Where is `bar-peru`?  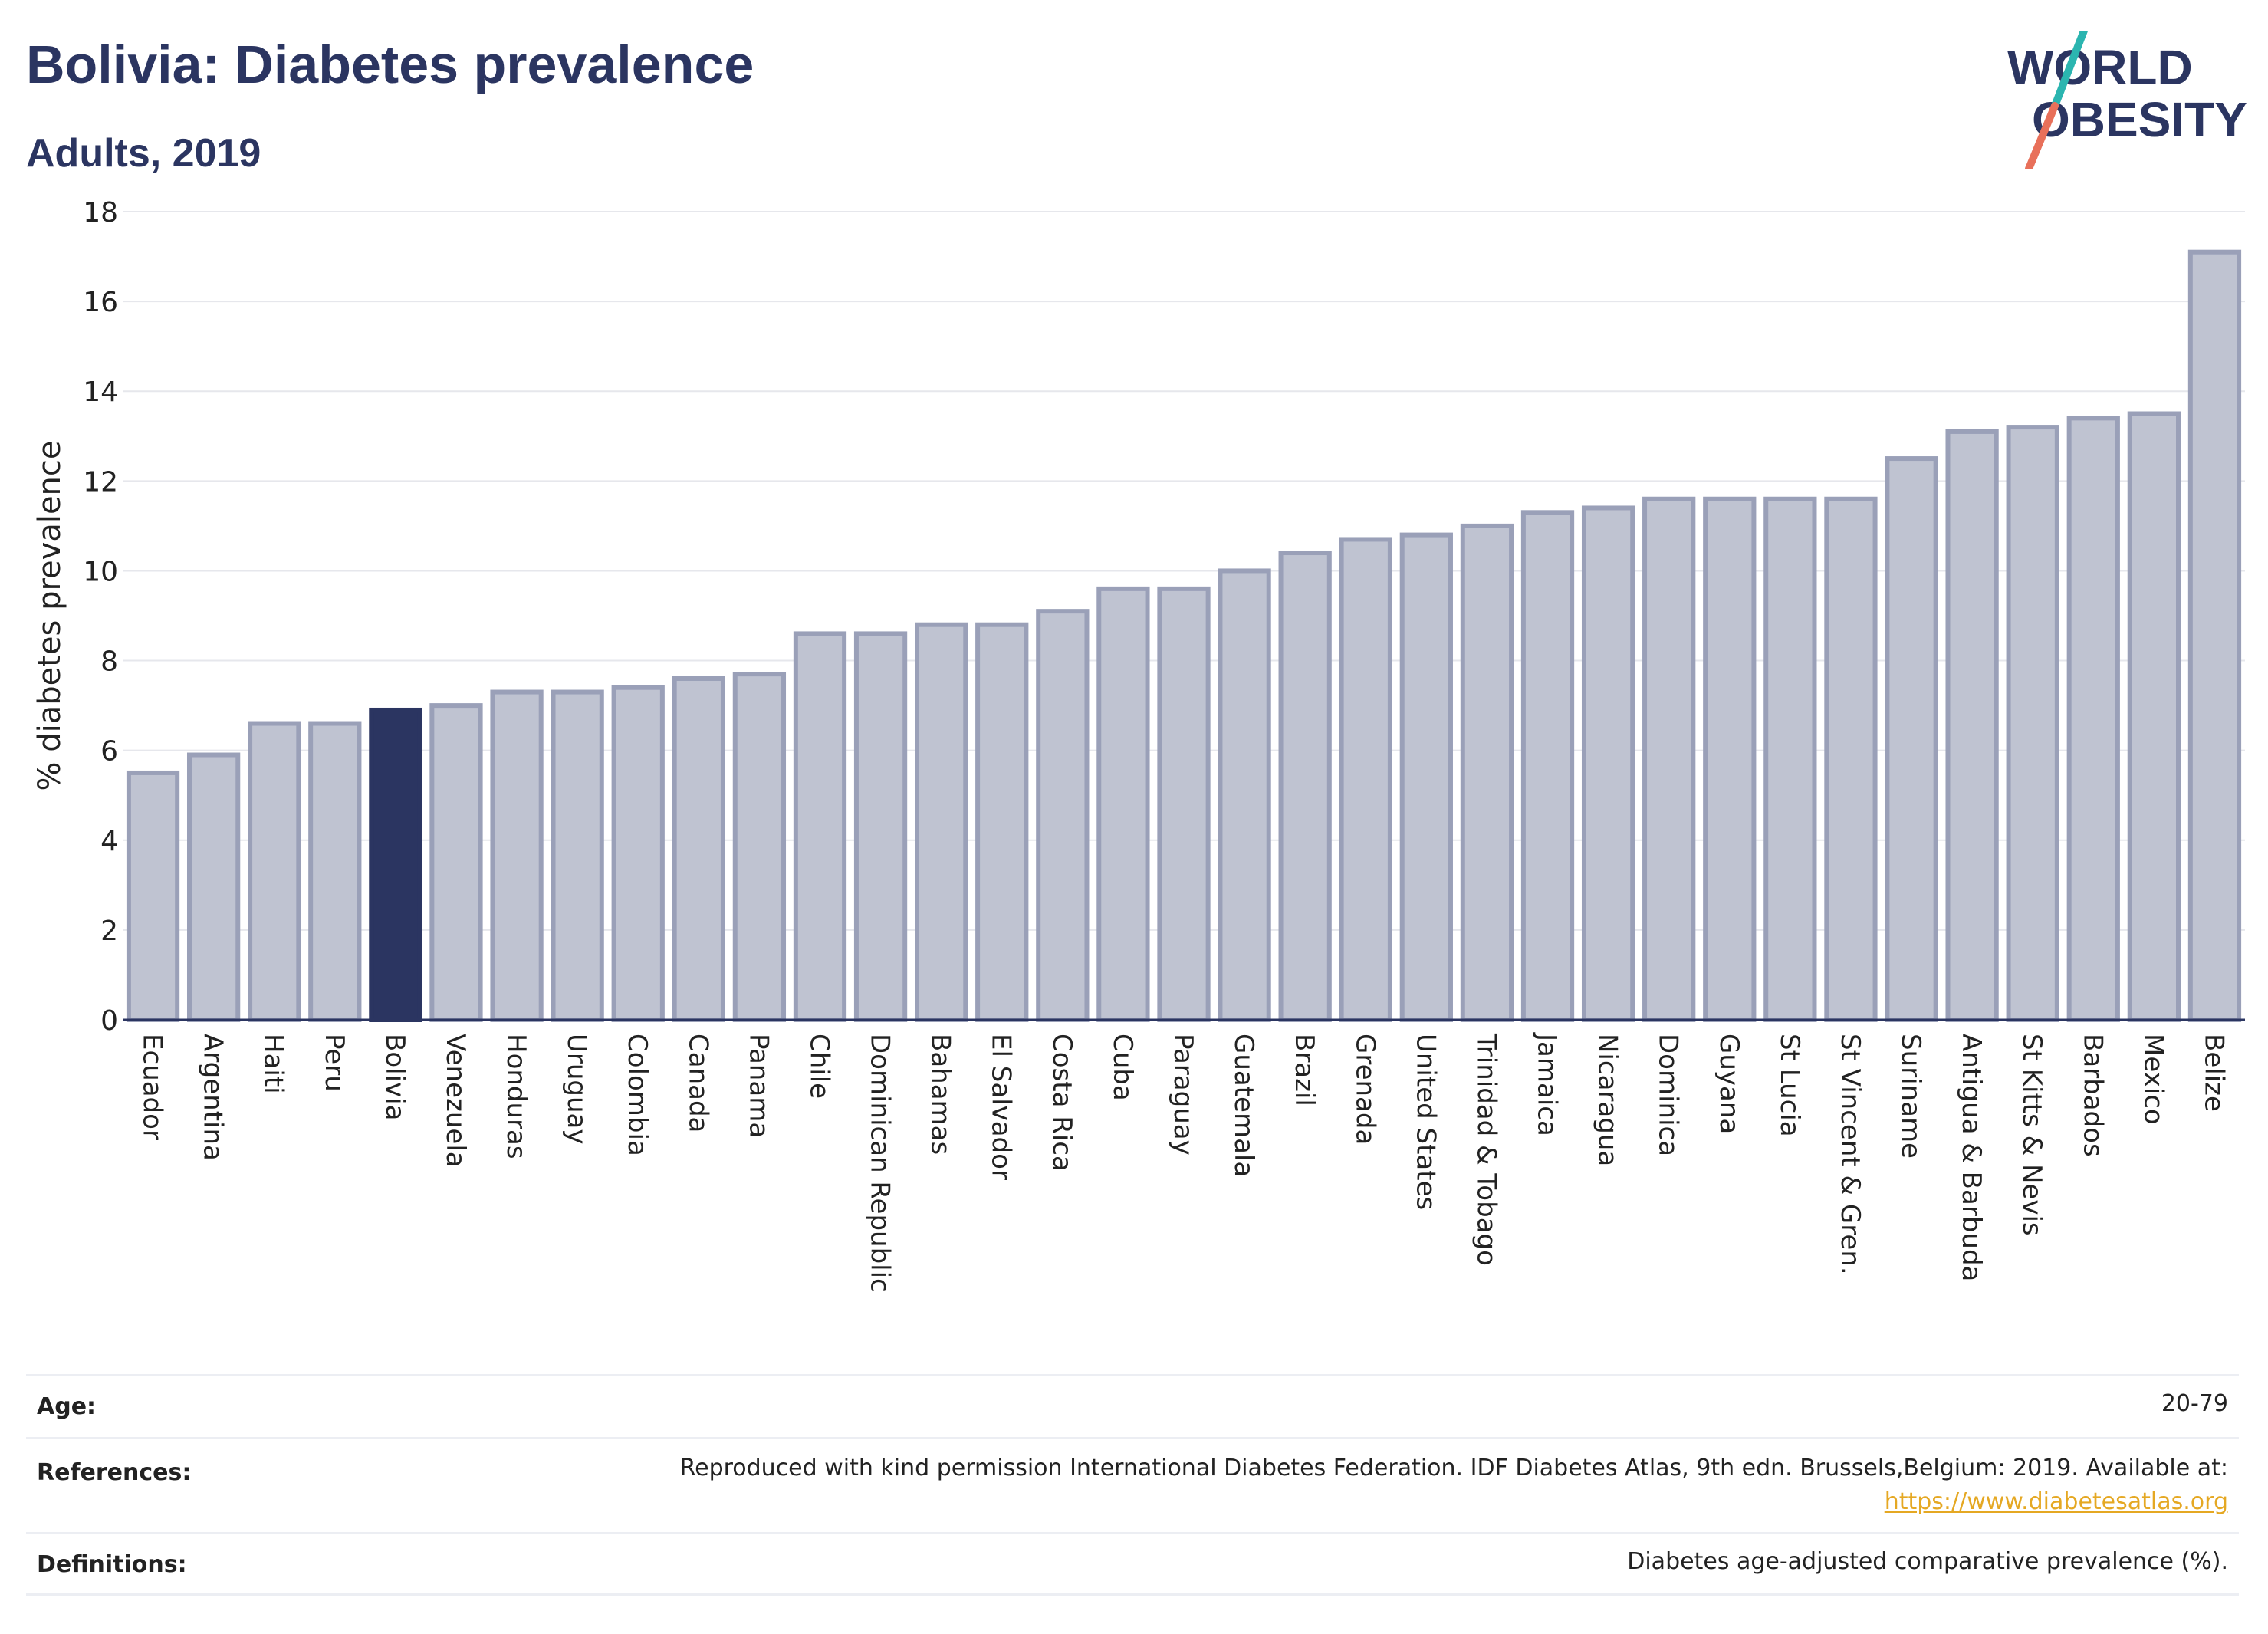
bar-peru is located at coordinates (335, 872).